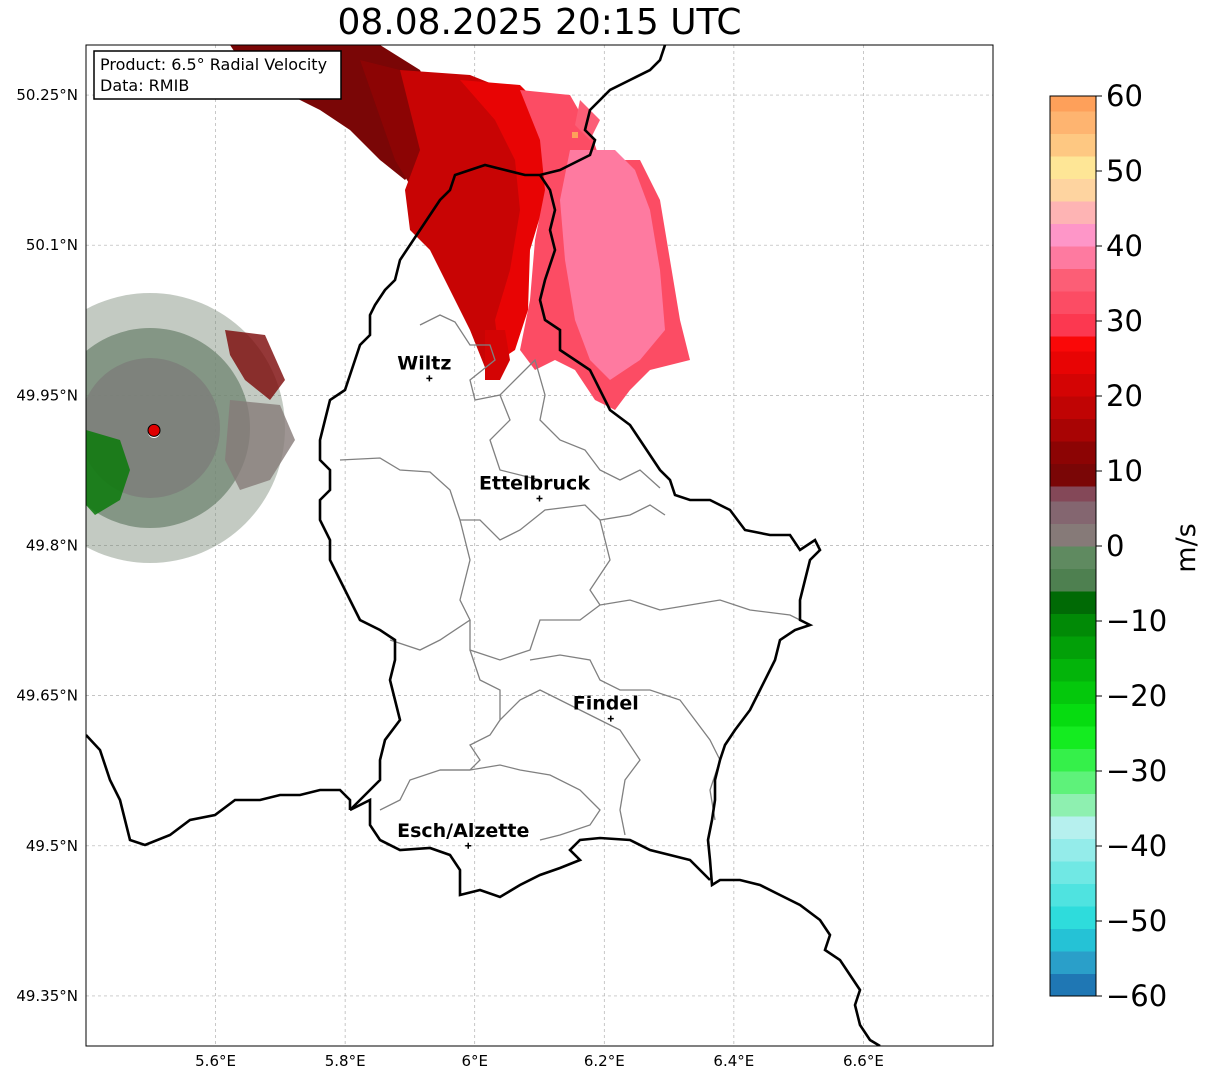  Describe the element at coordinates (1124, 171) in the screenshot. I see `colorbar-tick-label: 50` at that location.